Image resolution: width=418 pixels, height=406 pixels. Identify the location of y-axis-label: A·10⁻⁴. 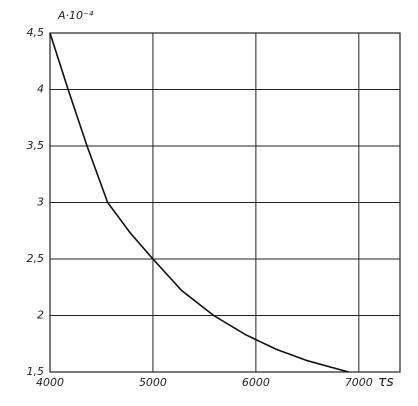
(75, 15).